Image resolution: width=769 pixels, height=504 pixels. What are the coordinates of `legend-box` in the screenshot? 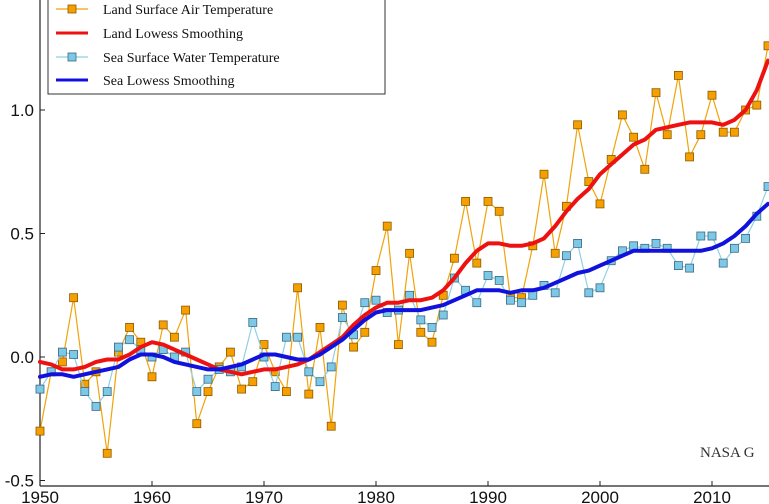 It's located at (216, 47).